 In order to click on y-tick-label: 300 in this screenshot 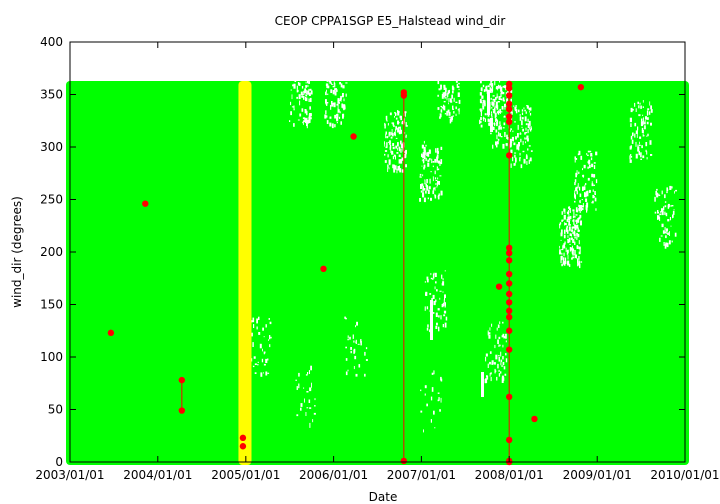, I will do `click(51, 147)`.